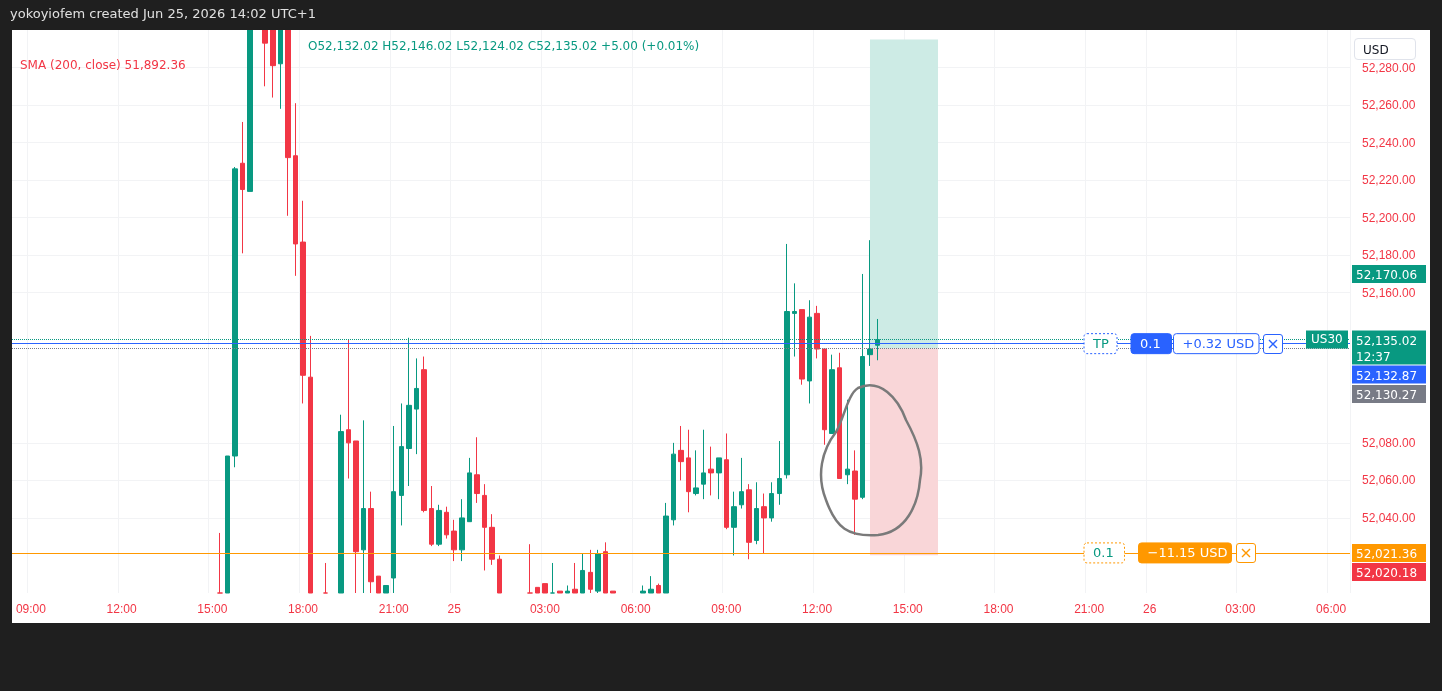 Image resolution: width=1442 pixels, height=691 pixels. I want to click on annotation: TP, so click(1100, 343).